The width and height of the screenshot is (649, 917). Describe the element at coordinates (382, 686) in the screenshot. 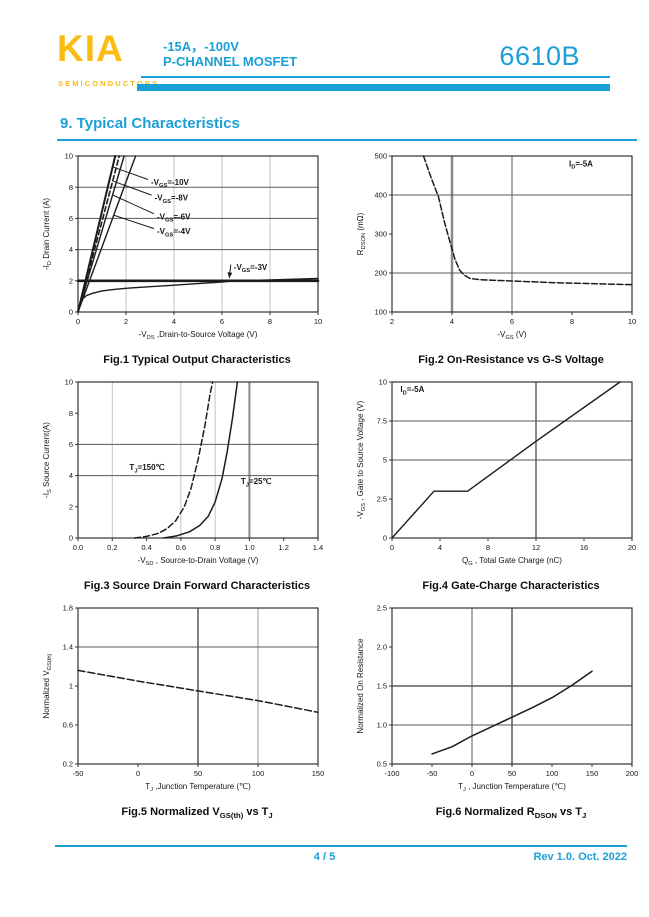

I see `svg-text: 1.5` at that location.